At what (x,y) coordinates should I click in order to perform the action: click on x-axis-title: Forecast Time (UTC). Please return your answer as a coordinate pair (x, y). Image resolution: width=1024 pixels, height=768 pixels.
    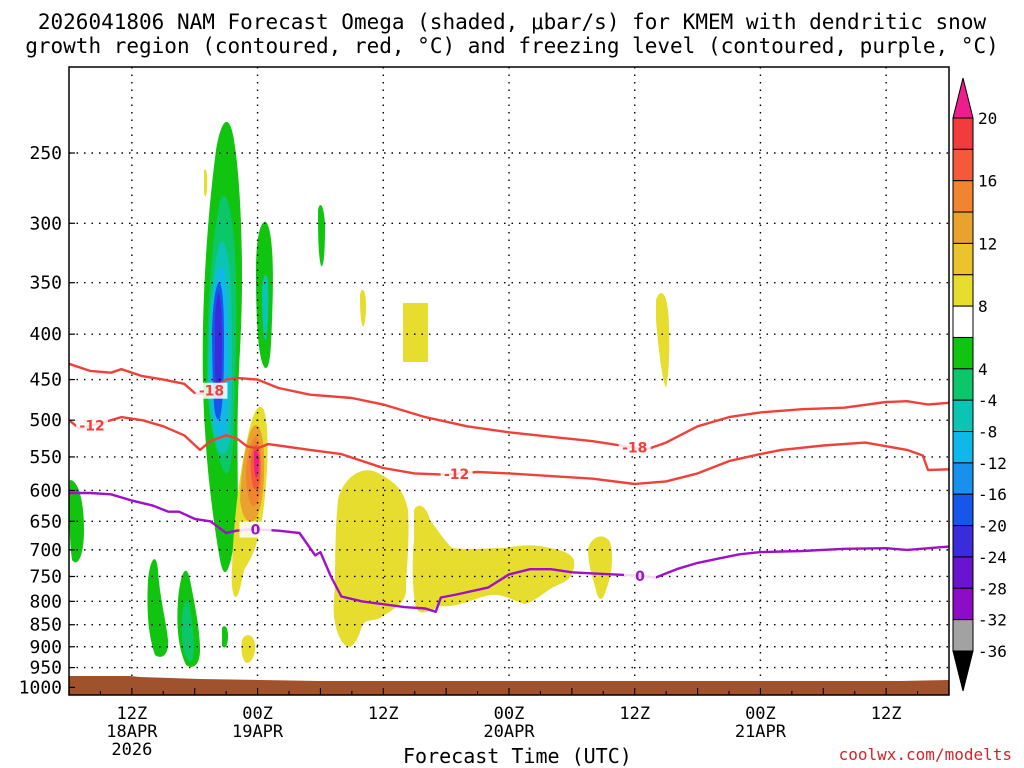
    Looking at the image, I should click on (517, 756).